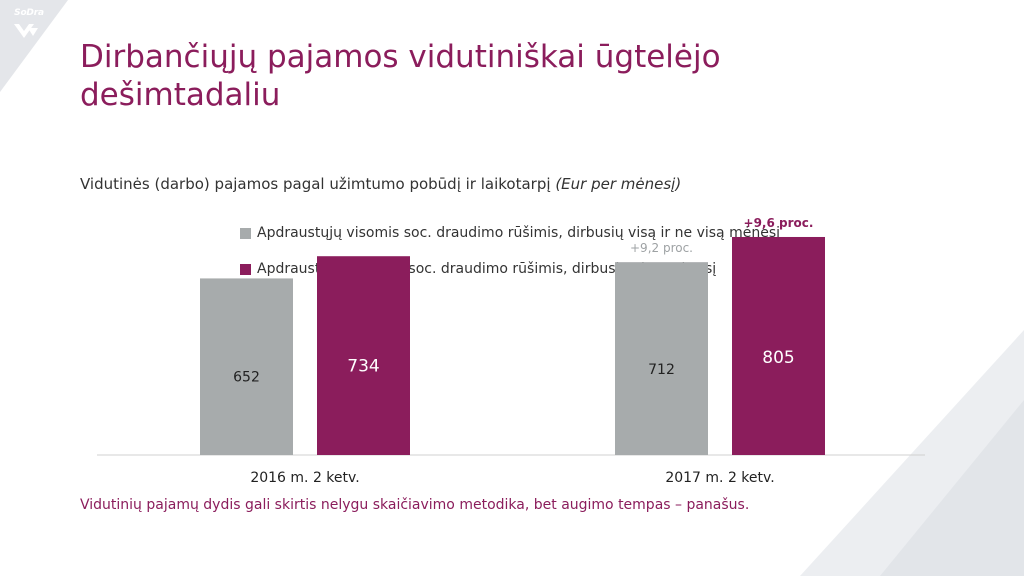 The height and width of the screenshot is (576, 1024). Describe the element at coordinates (778, 358) in the screenshot. I see `data-label-purple-1: 805` at that location.